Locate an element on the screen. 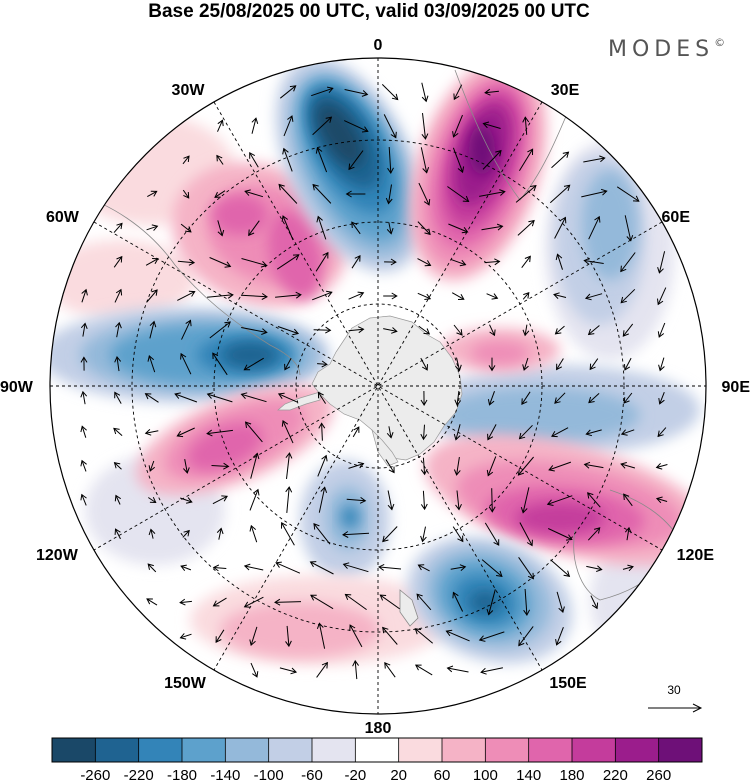 This screenshot has width=750, height=783. lon-label-90e: 90E is located at coordinates (736, 387).